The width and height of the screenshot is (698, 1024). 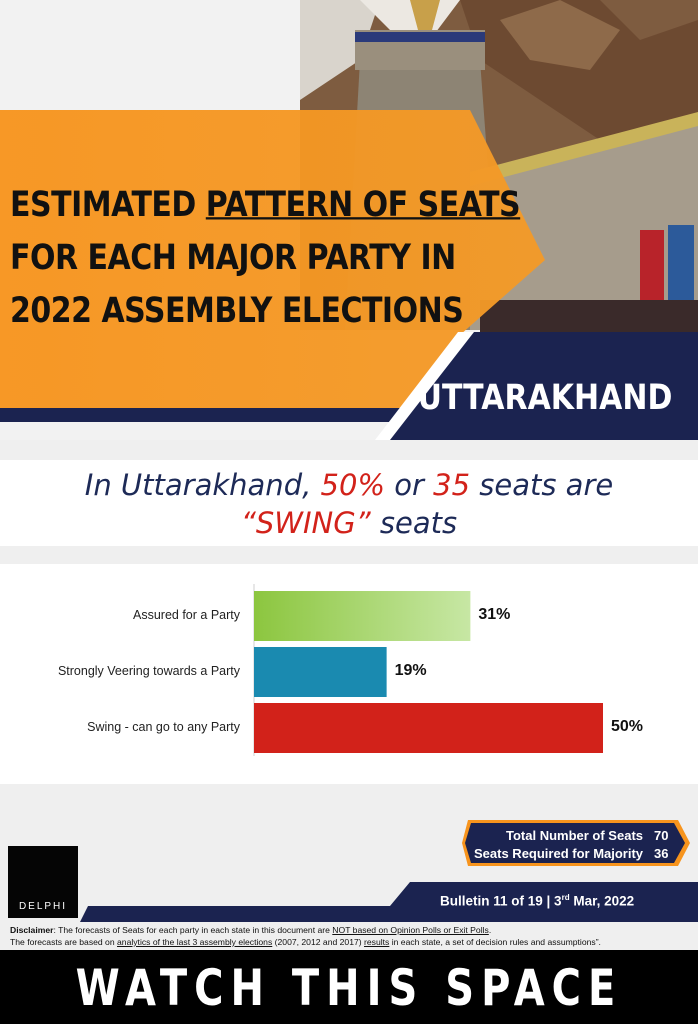 I want to click on total-seats-label: Total Number of Seats, so click(x=575, y=835).